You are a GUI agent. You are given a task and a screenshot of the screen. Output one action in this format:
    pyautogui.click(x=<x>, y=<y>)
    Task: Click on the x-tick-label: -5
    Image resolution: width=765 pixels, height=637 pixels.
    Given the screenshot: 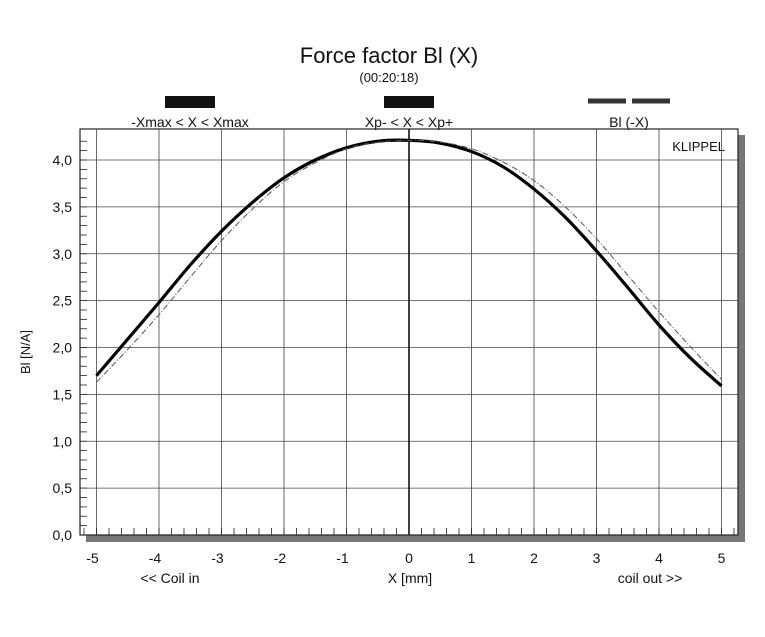 What is the action you would take?
    pyautogui.click(x=92, y=558)
    